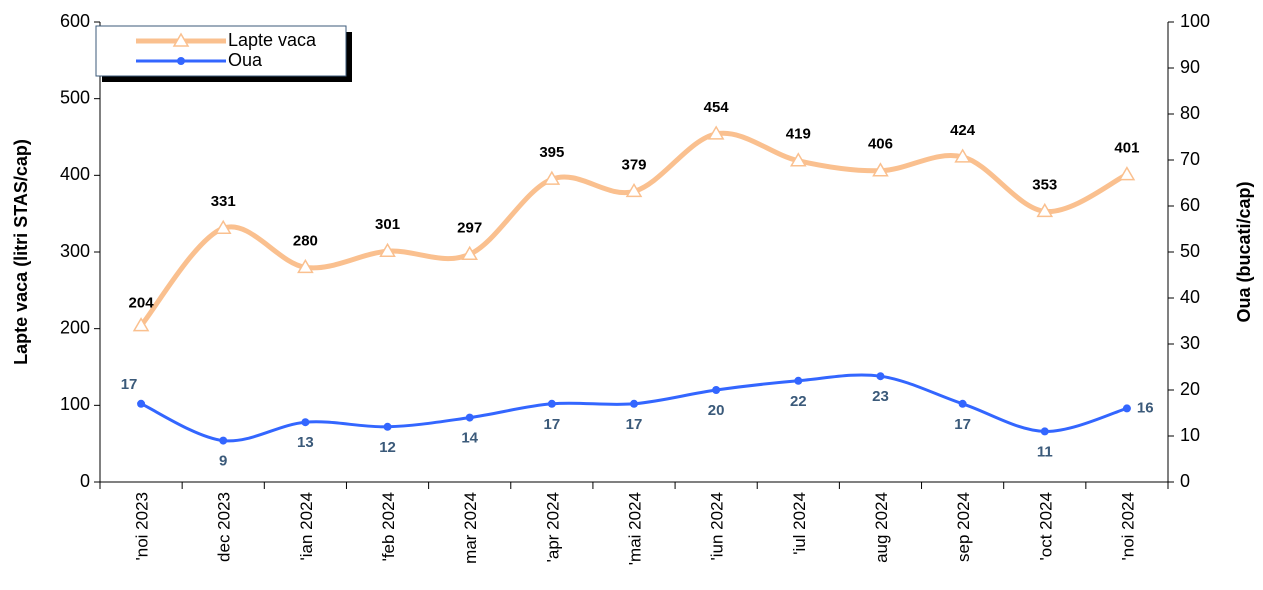  I want to click on y2-tick-label: 60, so click(1190, 205).